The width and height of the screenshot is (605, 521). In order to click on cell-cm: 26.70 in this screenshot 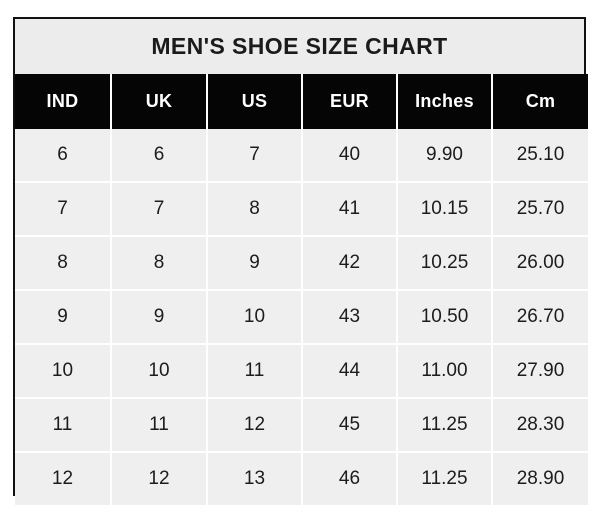, I will do `click(540, 317)`.